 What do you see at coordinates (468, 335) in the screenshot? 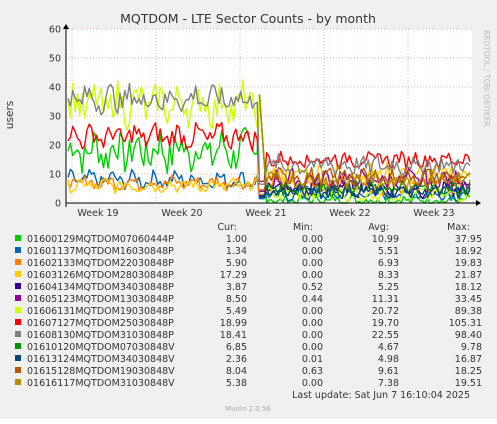
I see `legend-max-value: 98.40` at bounding box center [468, 335].